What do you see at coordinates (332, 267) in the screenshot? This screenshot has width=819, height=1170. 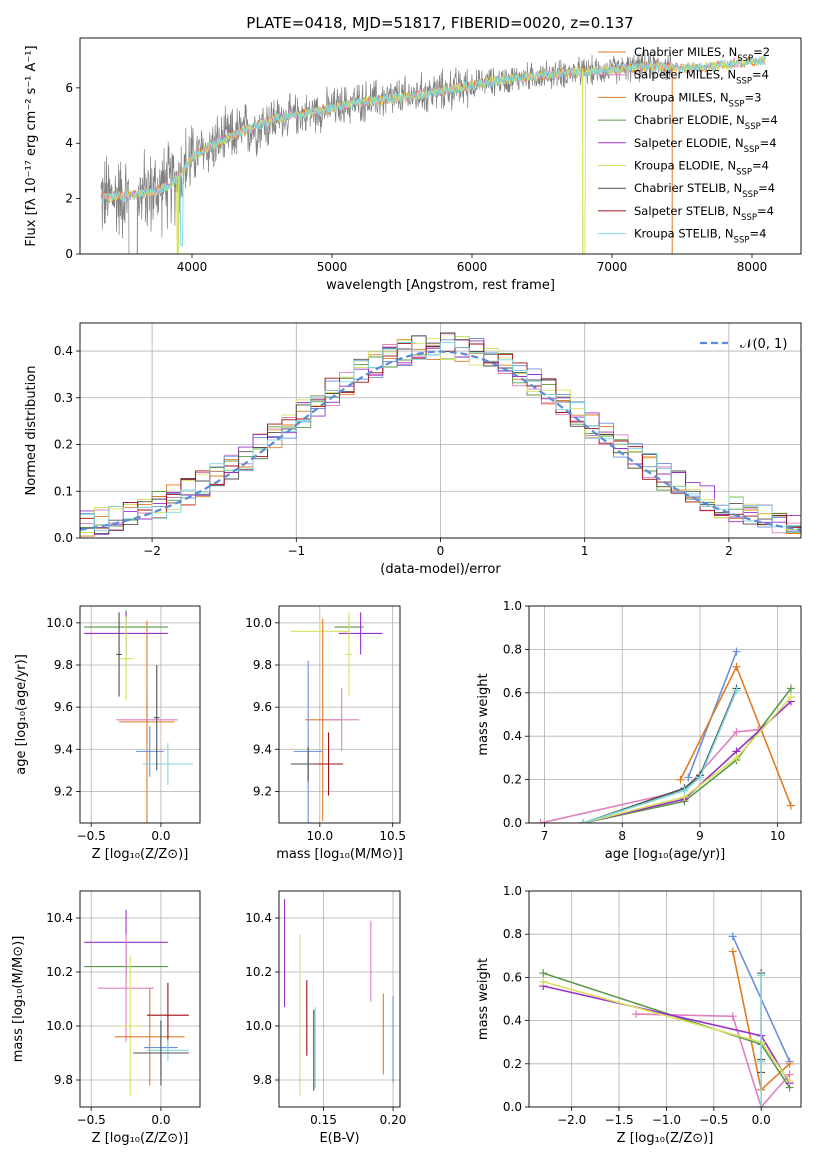 I see `x-tick-label: 5000` at bounding box center [332, 267].